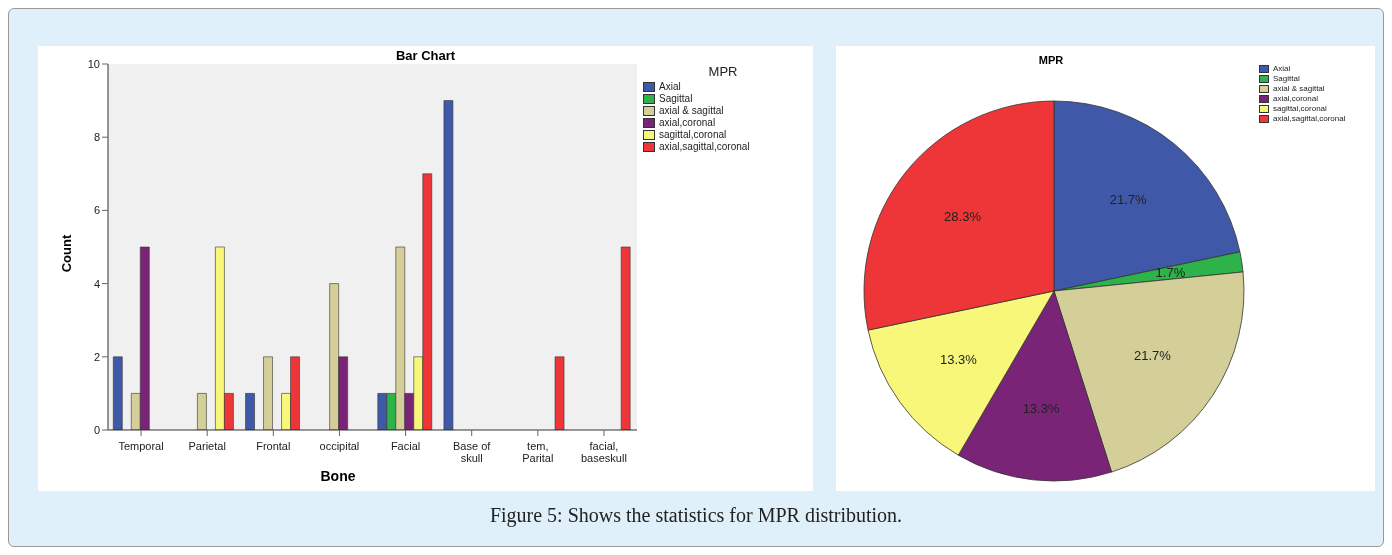 The height and width of the screenshot is (555, 1392). What do you see at coordinates (207, 446) in the screenshot?
I see `x-tick-label: Parietal` at bounding box center [207, 446].